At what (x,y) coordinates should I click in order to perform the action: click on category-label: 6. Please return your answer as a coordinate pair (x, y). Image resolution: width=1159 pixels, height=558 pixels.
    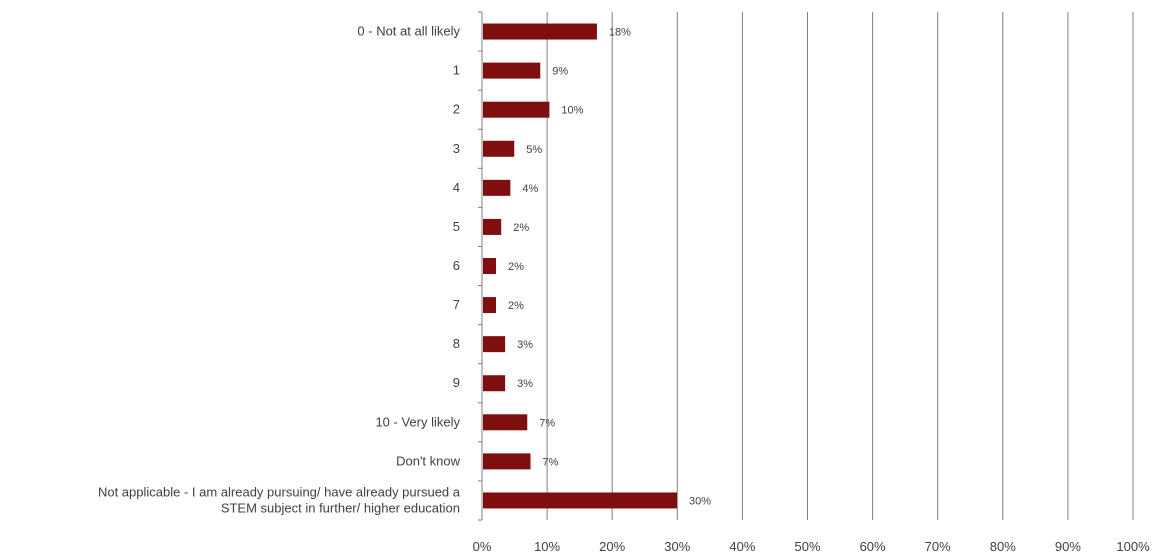
    Looking at the image, I should click on (456, 265).